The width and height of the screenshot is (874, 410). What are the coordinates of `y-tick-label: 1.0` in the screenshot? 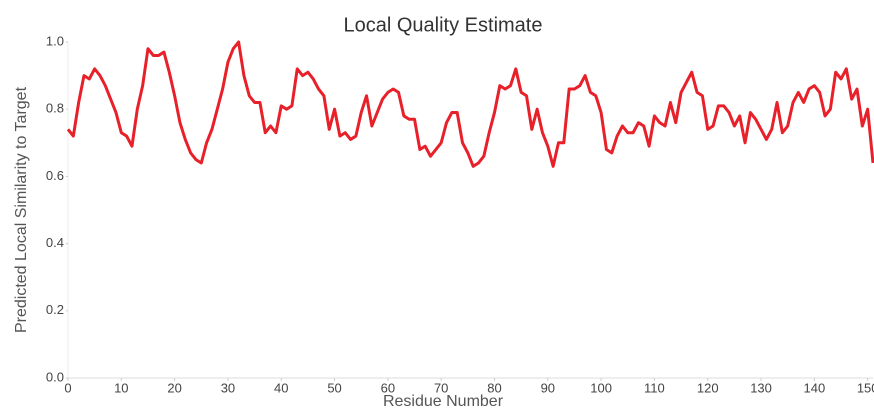 It's located at (55, 40).